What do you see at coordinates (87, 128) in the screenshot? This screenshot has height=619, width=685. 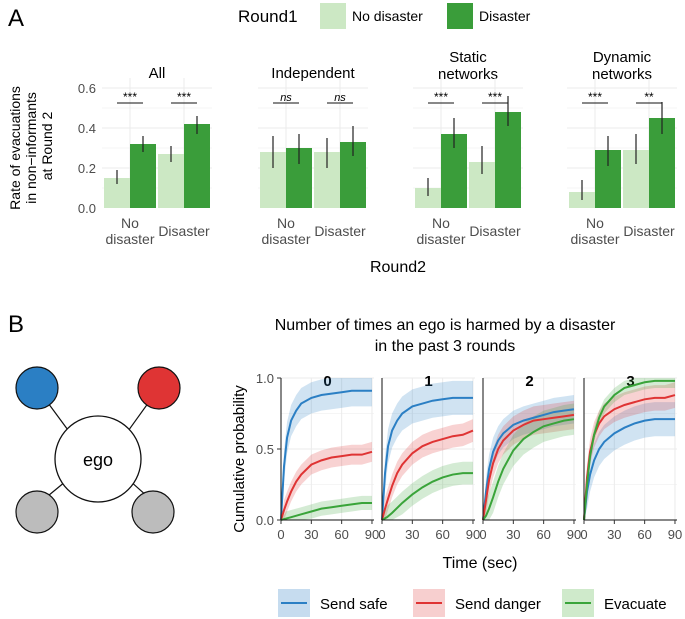 I see `bar-y-tick-label: 0.4` at bounding box center [87, 128].